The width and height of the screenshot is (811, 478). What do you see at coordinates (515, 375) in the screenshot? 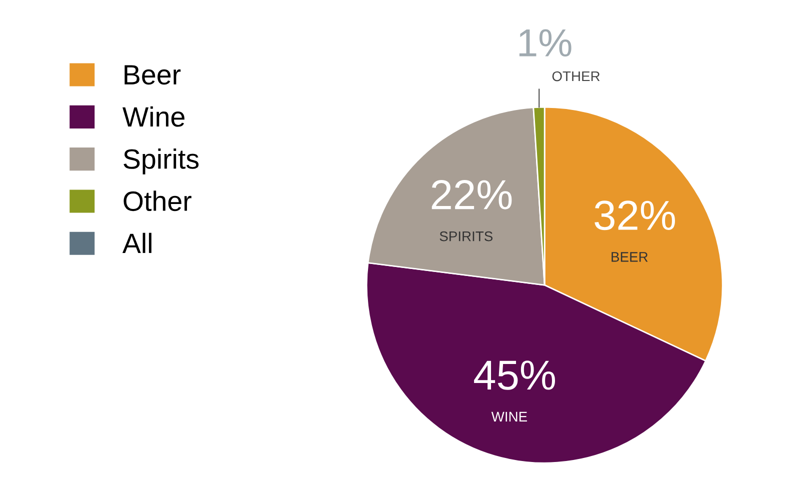
I see `data-label: 45%` at bounding box center [515, 375].